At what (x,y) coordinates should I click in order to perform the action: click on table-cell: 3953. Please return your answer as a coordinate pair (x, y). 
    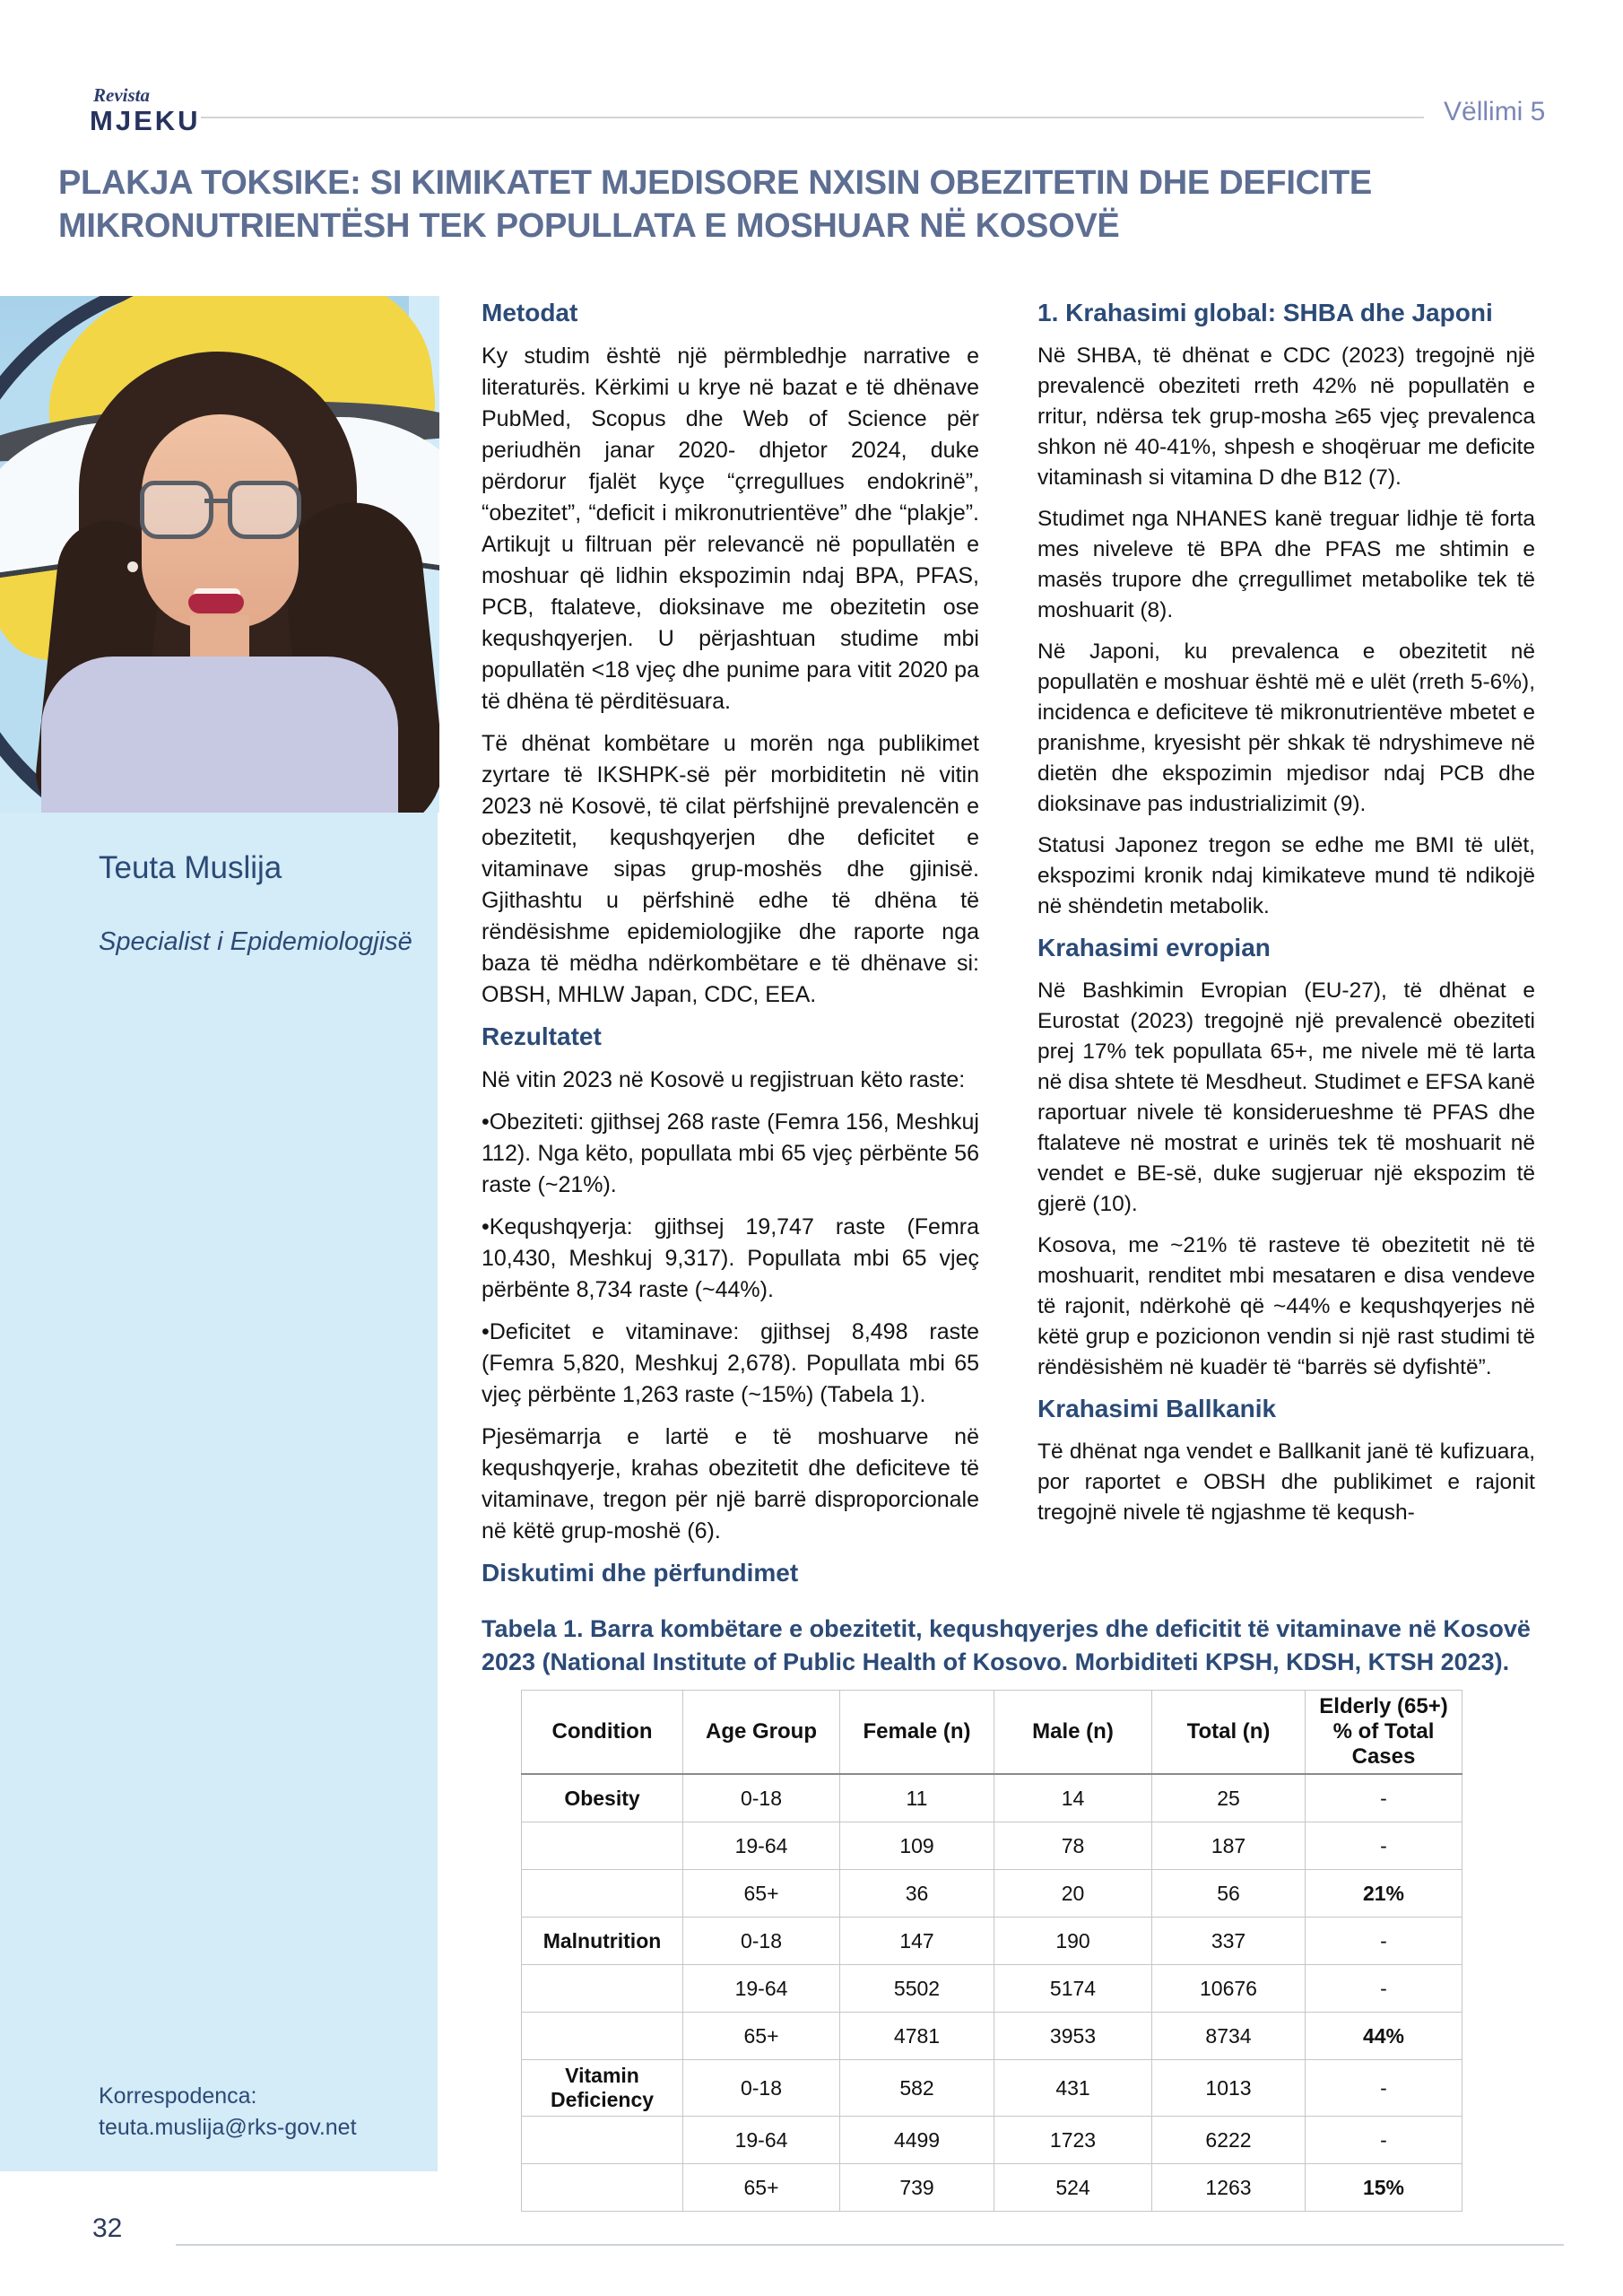
    Looking at the image, I should click on (1073, 2036).